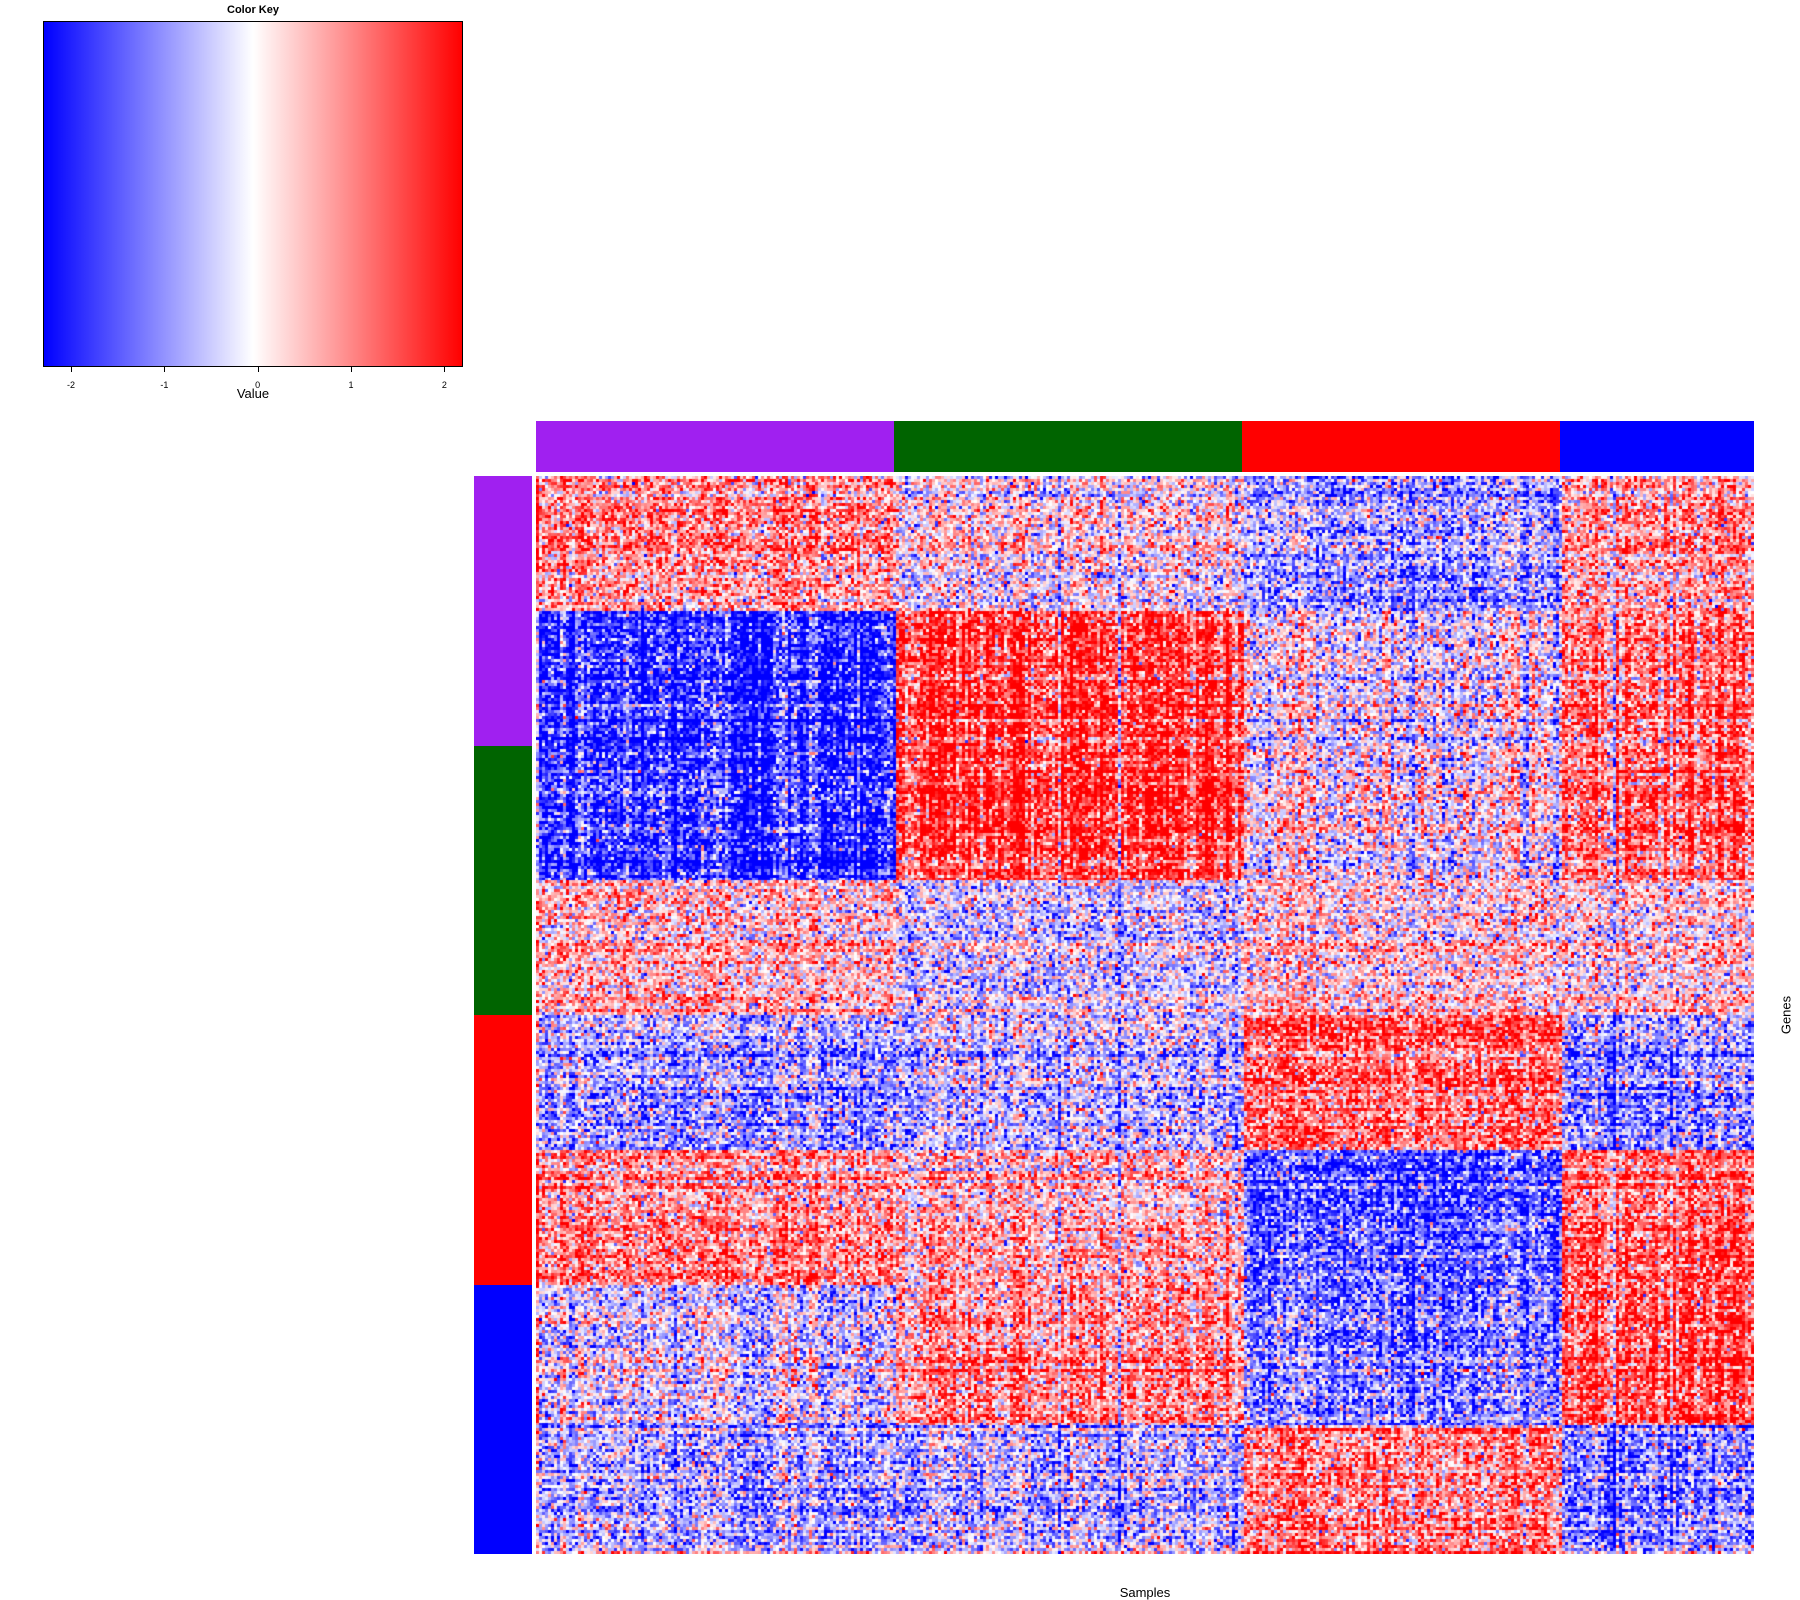  I want to click on color-key-tick-label: 2, so click(444, 385).